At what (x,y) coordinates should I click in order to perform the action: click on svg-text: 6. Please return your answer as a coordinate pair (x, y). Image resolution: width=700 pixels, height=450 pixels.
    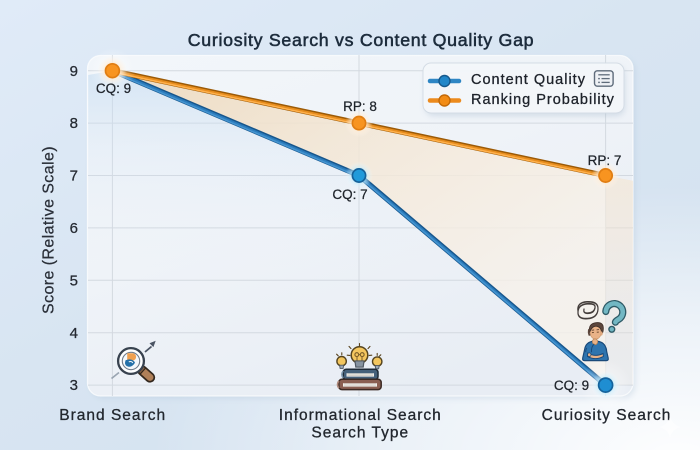
    Looking at the image, I should click on (74, 228).